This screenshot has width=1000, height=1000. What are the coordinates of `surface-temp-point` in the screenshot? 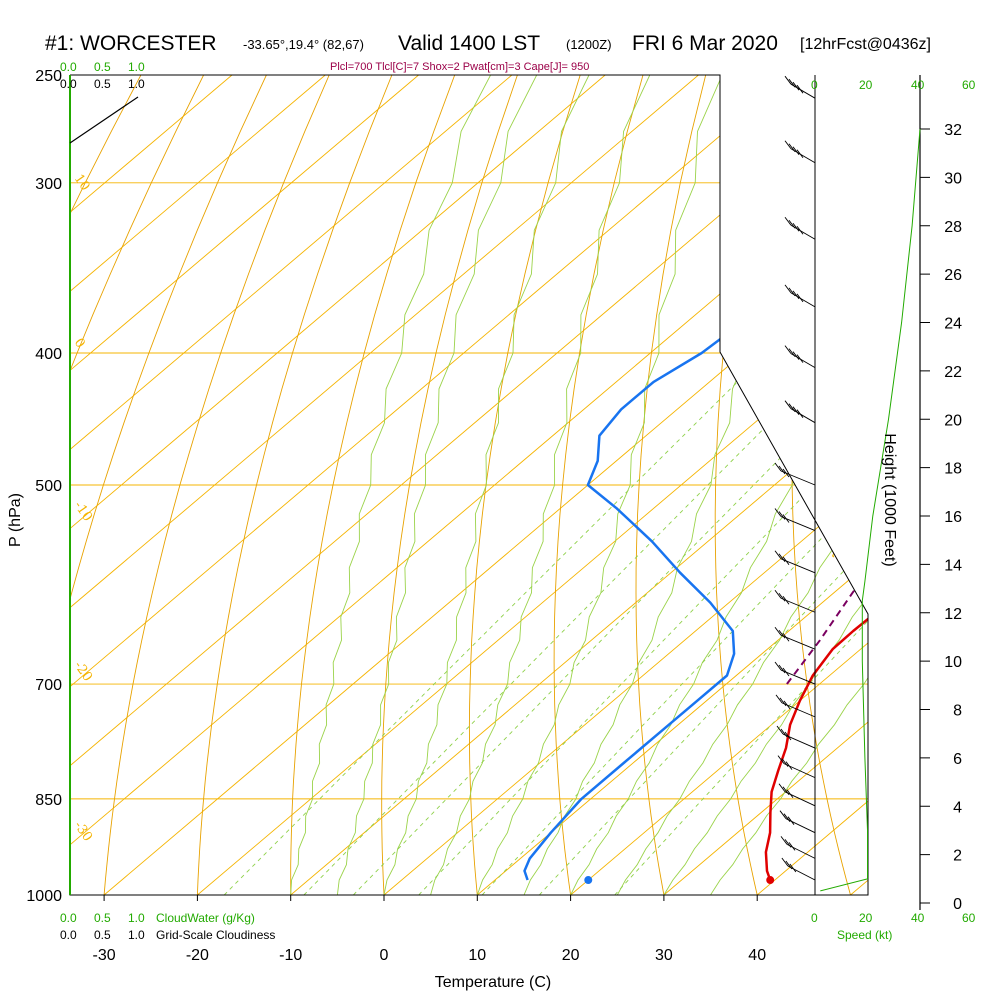 It's located at (770, 880).